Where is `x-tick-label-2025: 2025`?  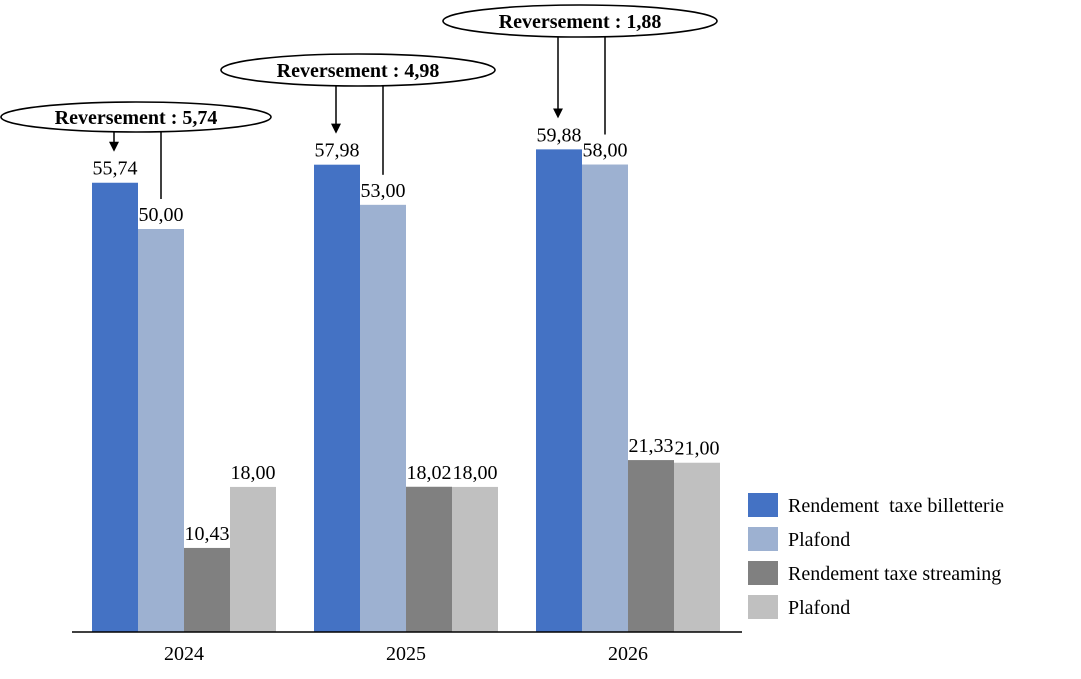
x-tick-label-2025: 2025 is located at coordinates (406, 654).